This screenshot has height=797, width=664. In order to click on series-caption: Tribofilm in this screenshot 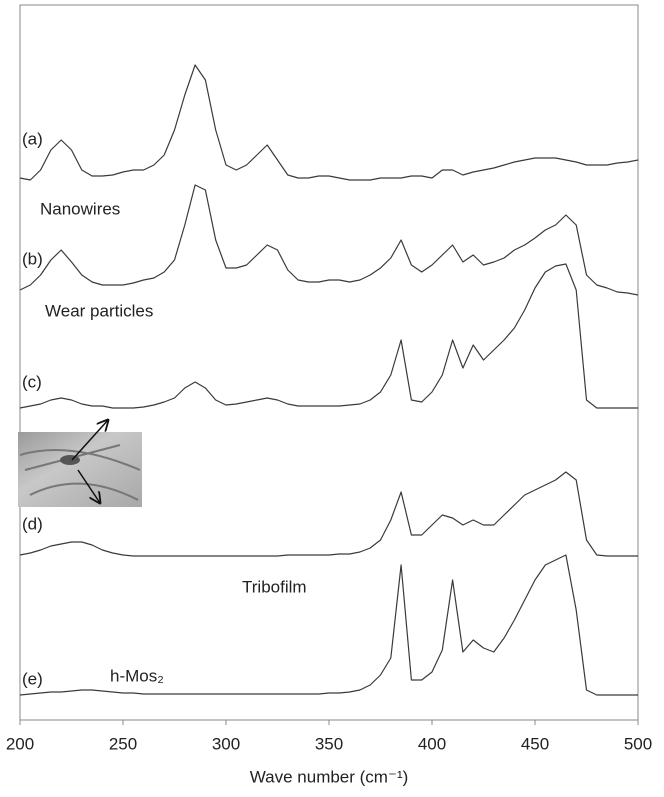, I will do `click(274, 586)`.